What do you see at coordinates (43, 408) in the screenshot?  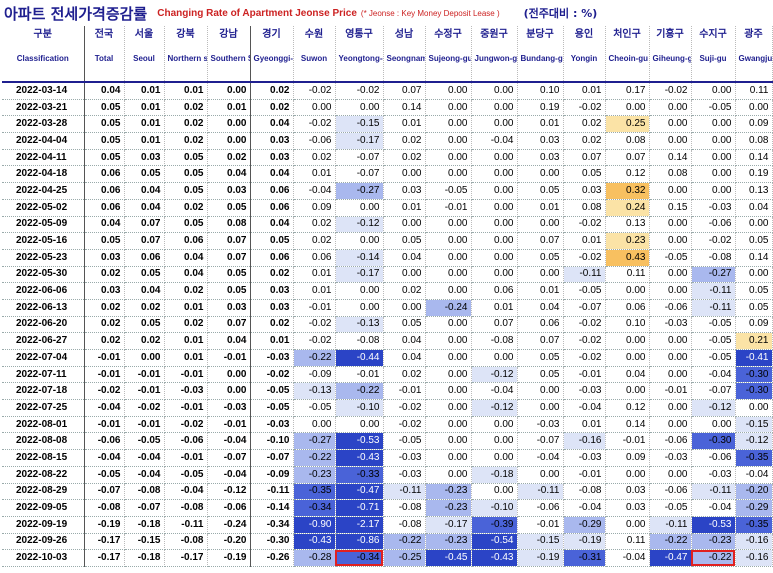 I see `date-cell: 2022-07-25` at bounding box center [43, 408].